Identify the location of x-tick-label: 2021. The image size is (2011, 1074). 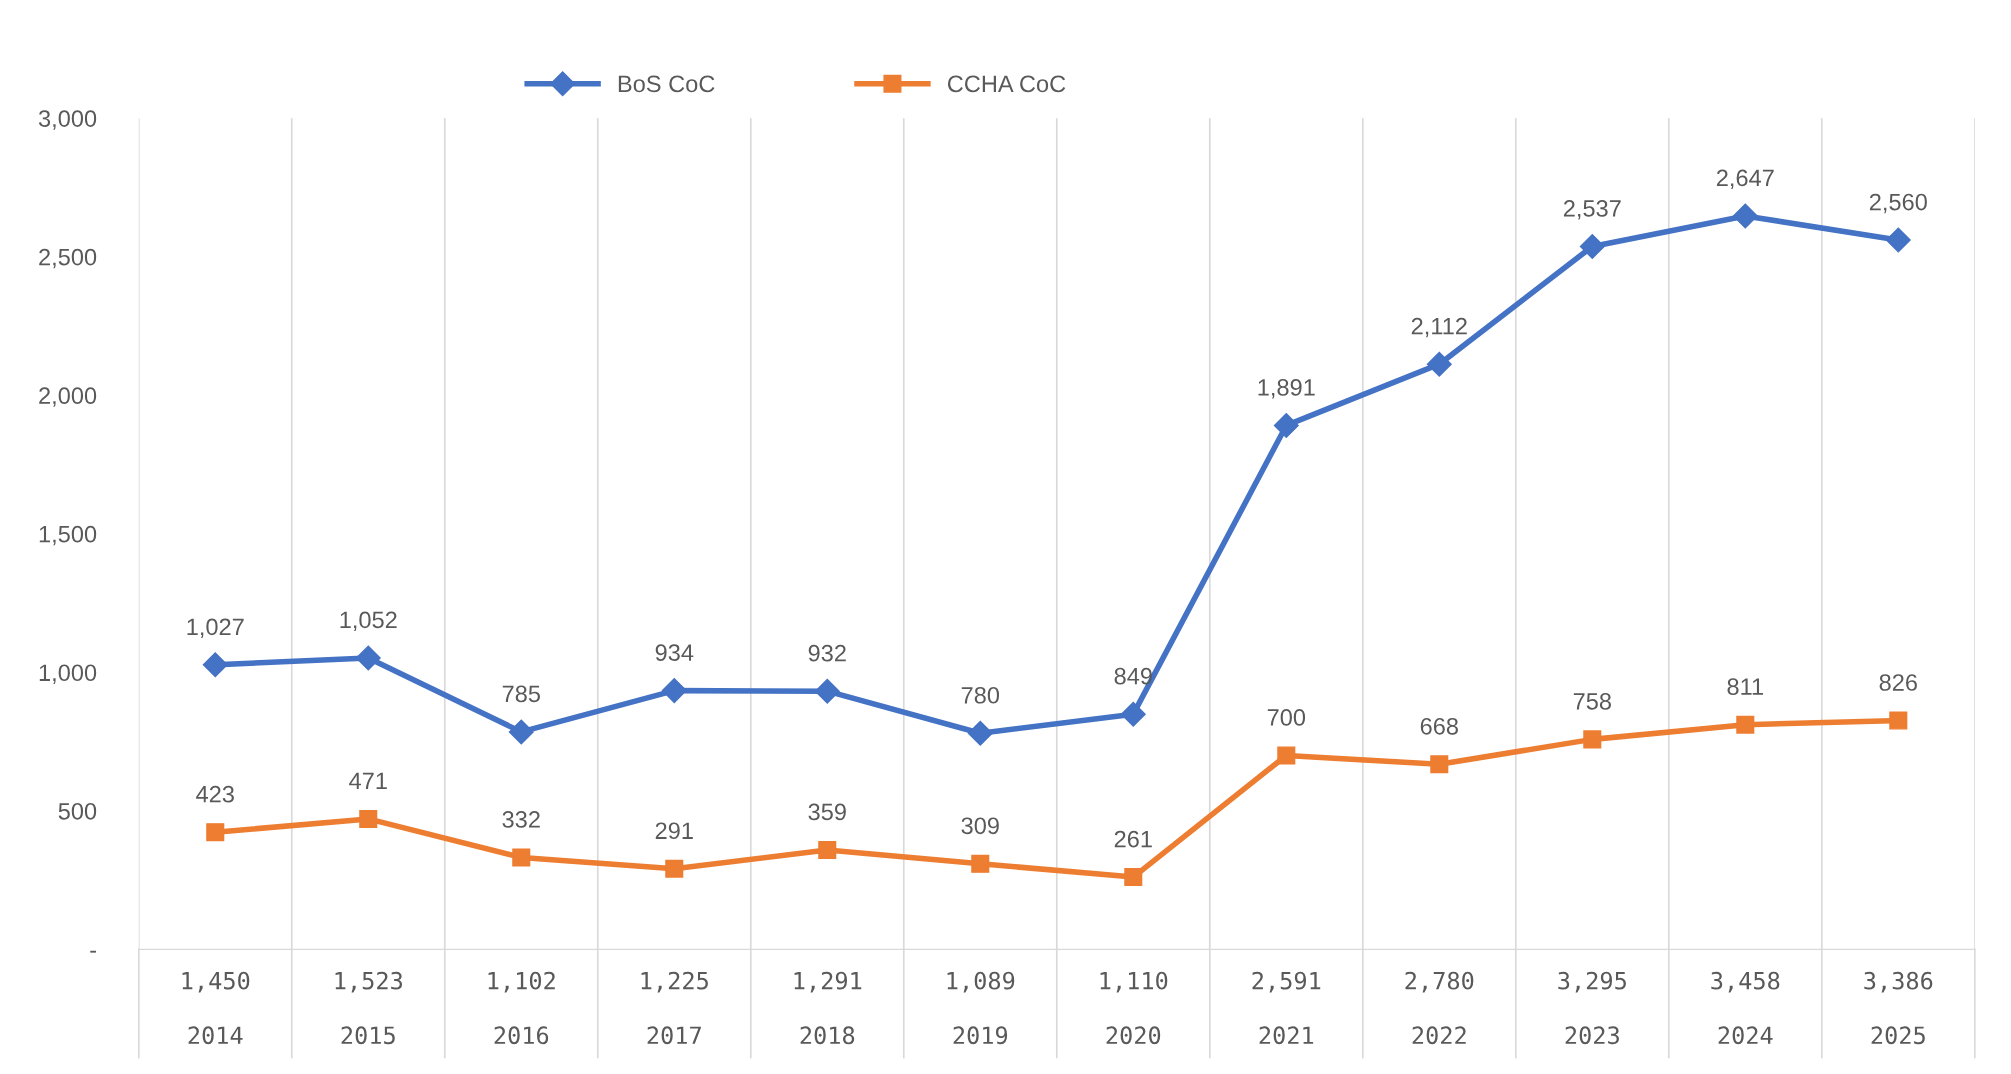
(1286, 1035).